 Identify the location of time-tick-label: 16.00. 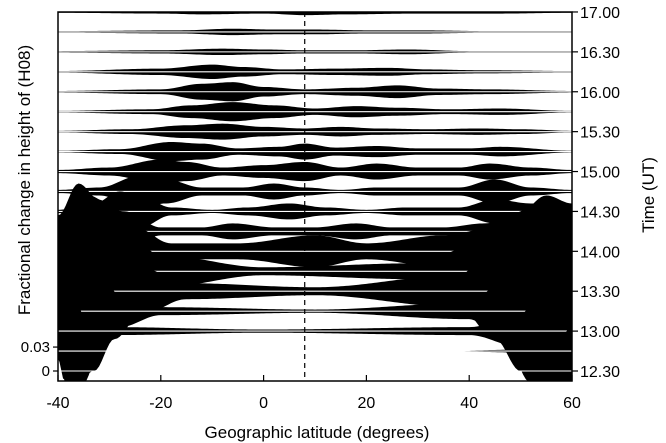
(600, 93).